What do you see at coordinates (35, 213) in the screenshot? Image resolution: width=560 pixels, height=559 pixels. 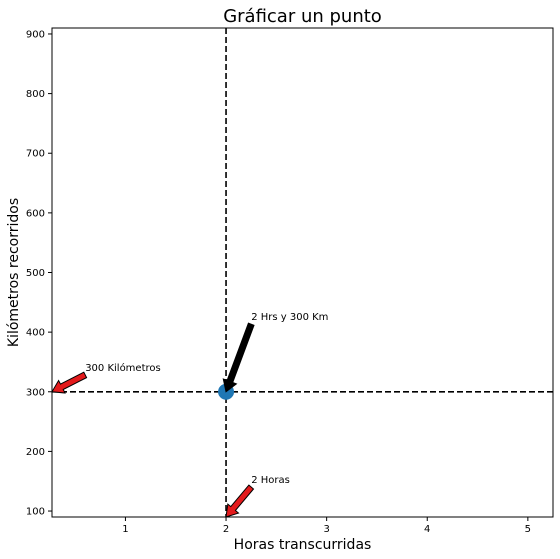 I see `y-tick-label: 600` at bounding box center [35, 213].